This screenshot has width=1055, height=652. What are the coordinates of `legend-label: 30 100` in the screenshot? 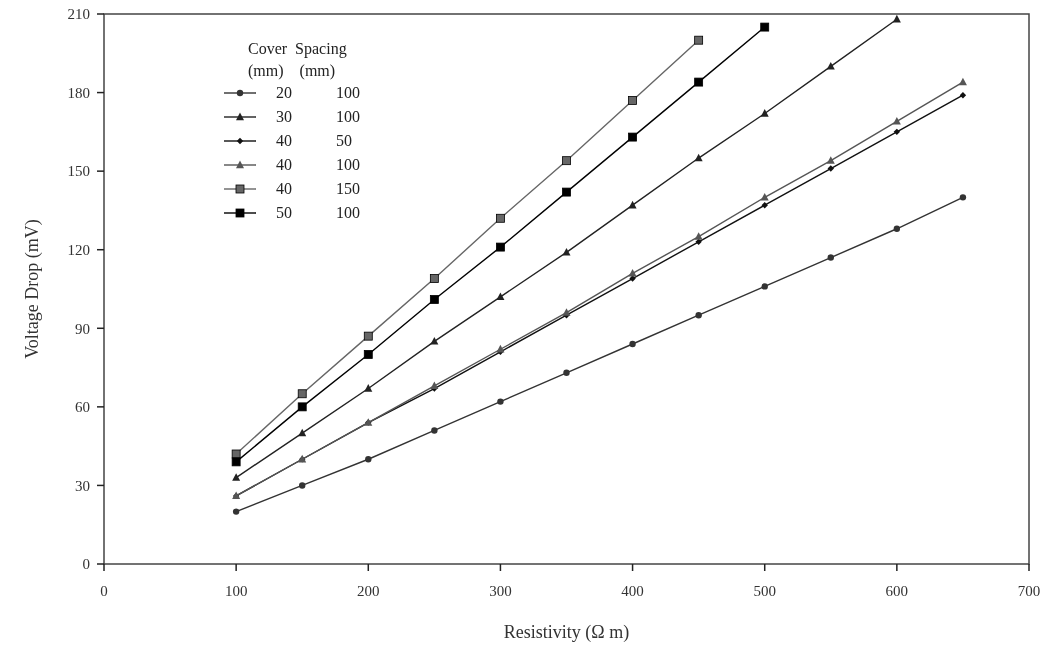 It's located at (318, 116).